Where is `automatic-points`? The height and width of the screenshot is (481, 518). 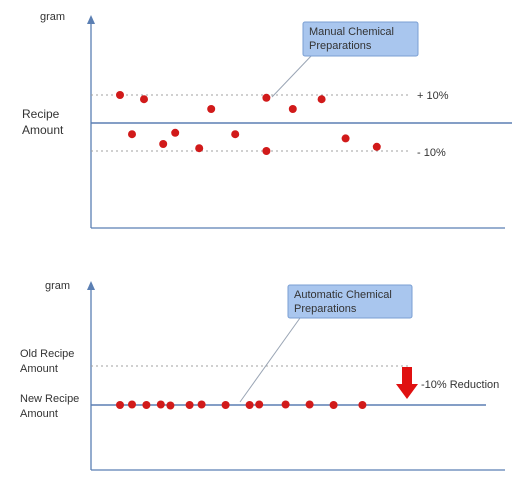 automatic-points is located at coordinates (241, 405).